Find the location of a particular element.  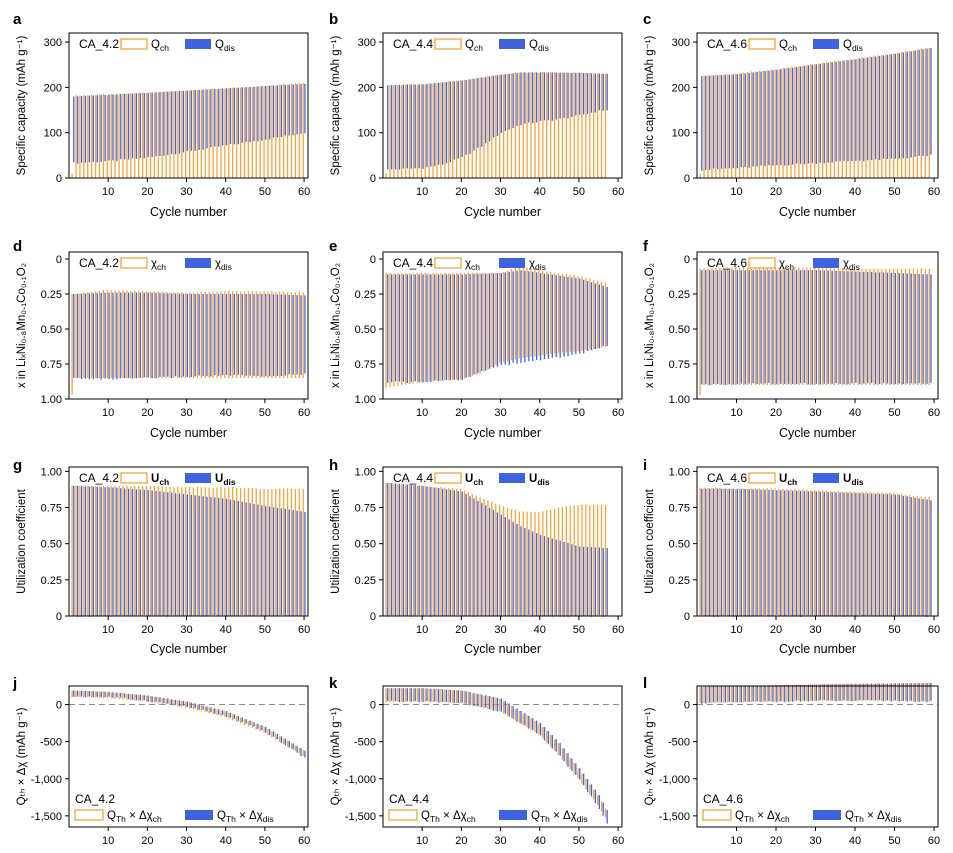

condition-label: CA_4.4 is located at coordinates (409, 799).